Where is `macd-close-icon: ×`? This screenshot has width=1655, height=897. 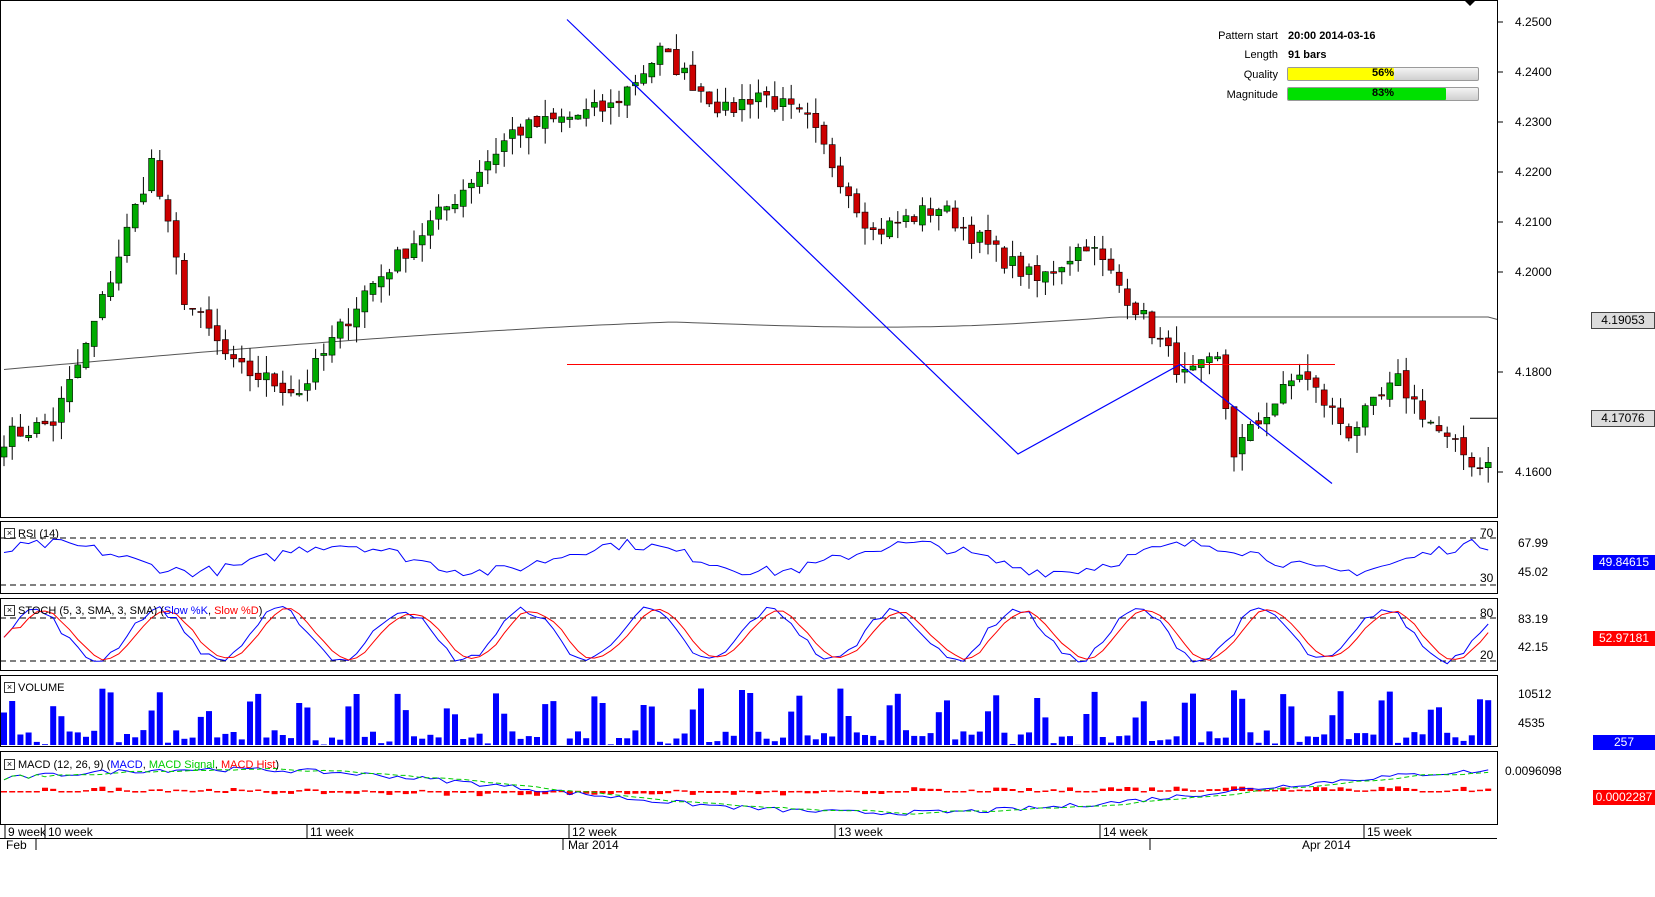
macd-close-icon: × is located at coordinates (9, 764).